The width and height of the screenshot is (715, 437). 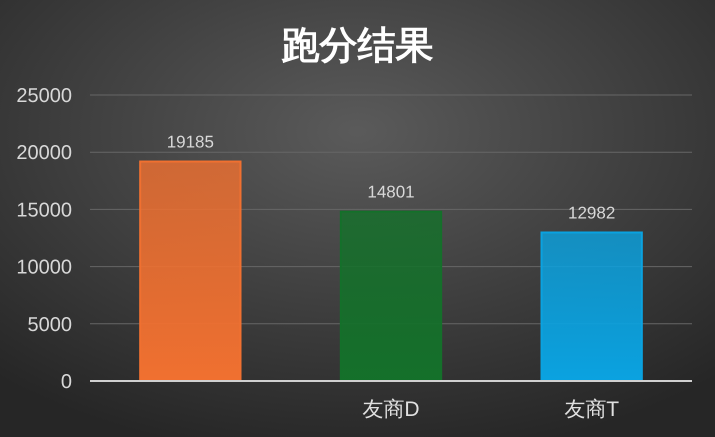 What do you see at coordinates (190, 142) in the screenshot?
I see `data-label: 19185` at bounding box center [190, 142].